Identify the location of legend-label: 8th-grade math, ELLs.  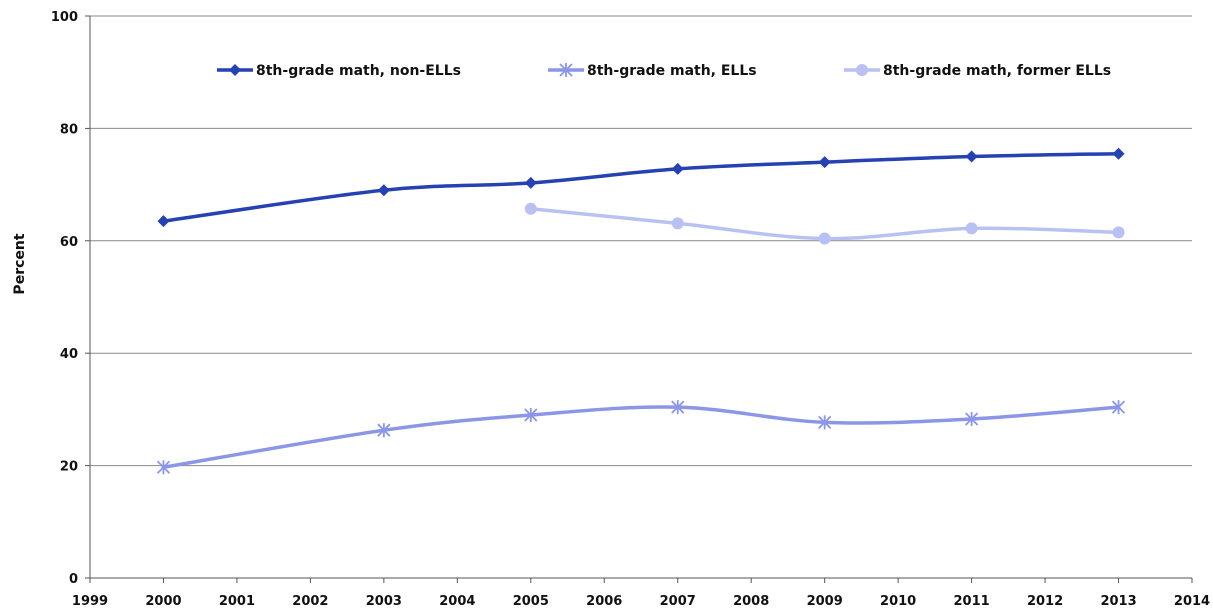
(672, 71).